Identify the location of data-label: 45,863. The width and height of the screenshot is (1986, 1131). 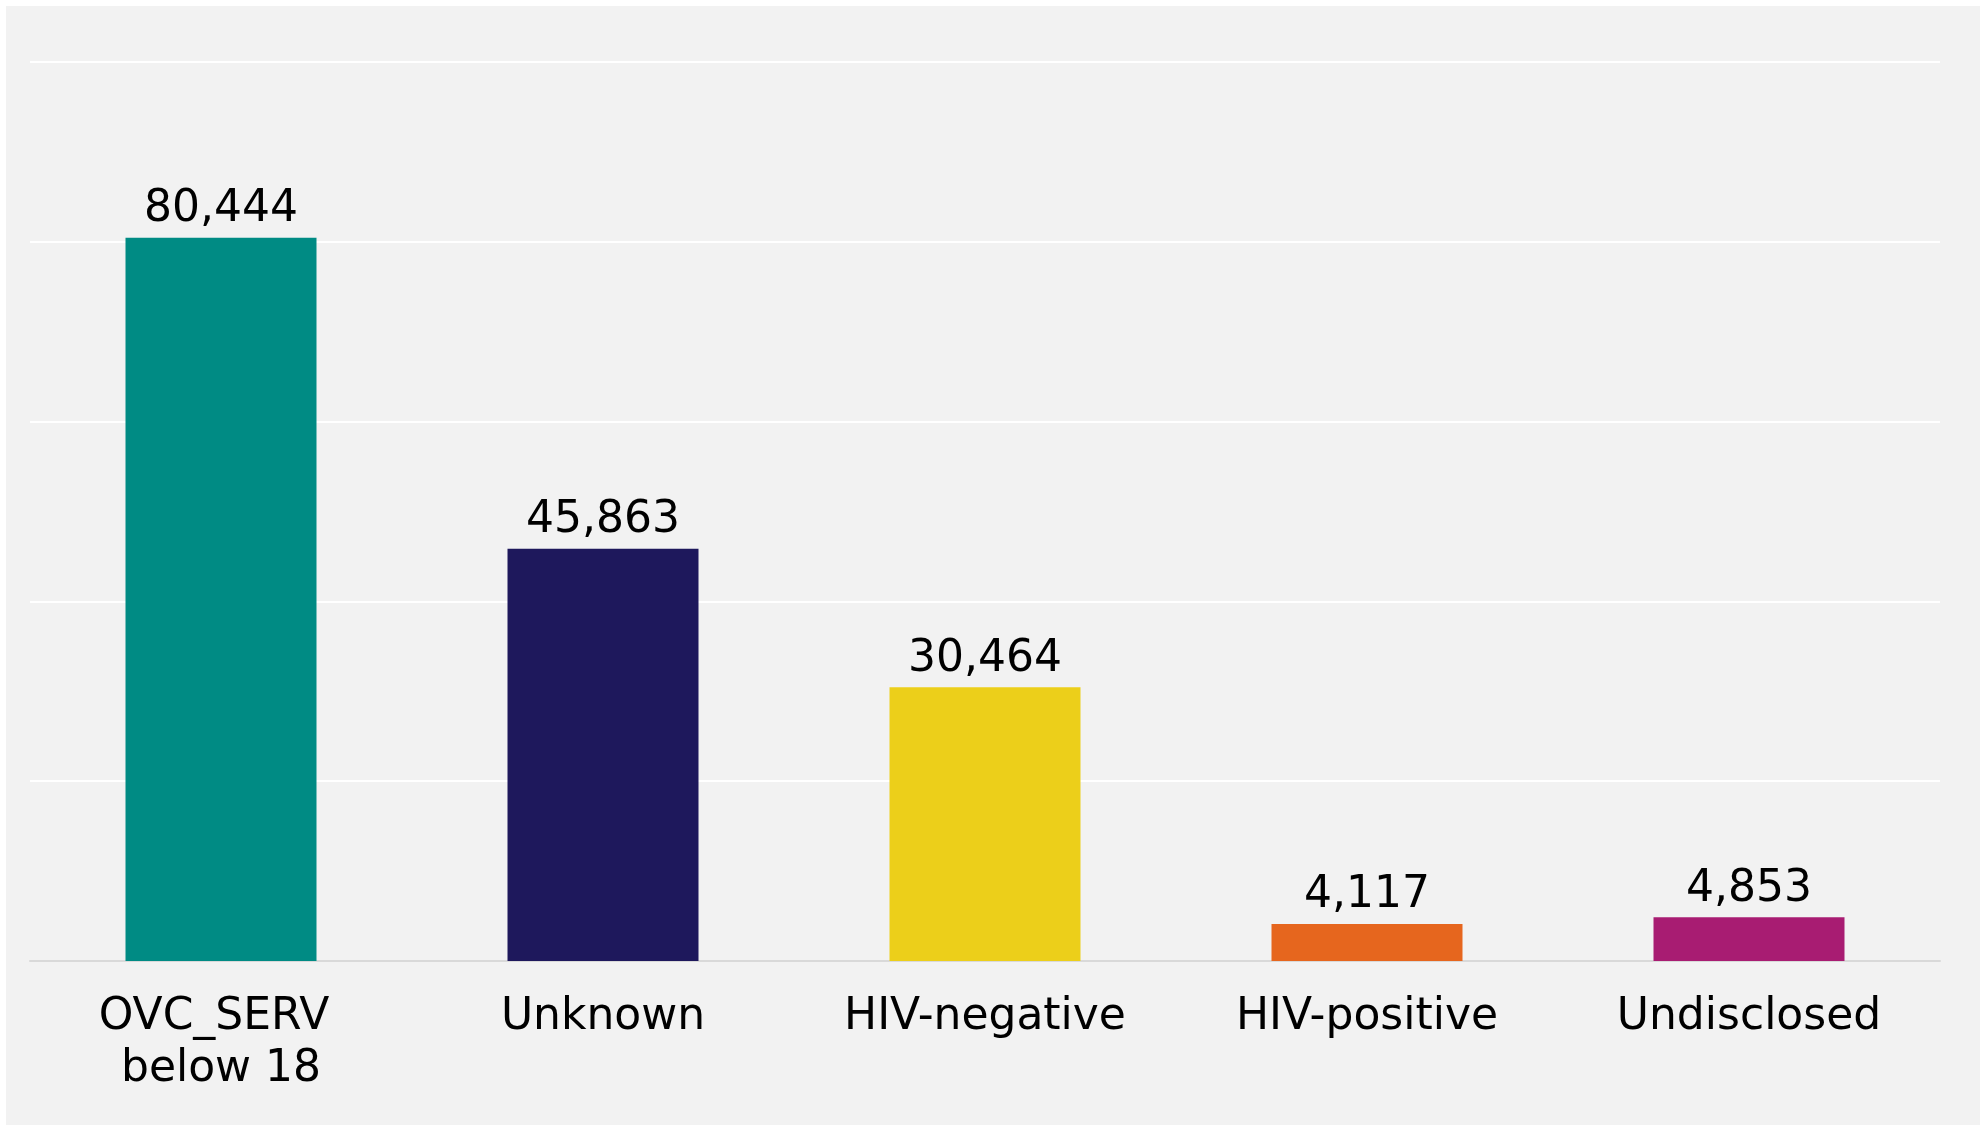
(603, 517).